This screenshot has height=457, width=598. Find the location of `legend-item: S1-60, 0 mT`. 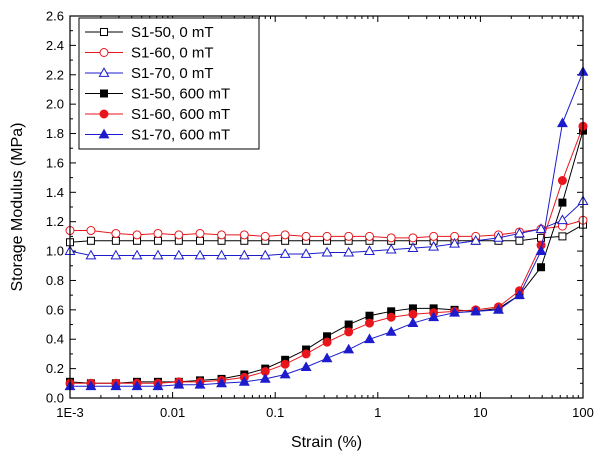

legend-item: S1-60, 0 mT is located at coordinates (149, 53).